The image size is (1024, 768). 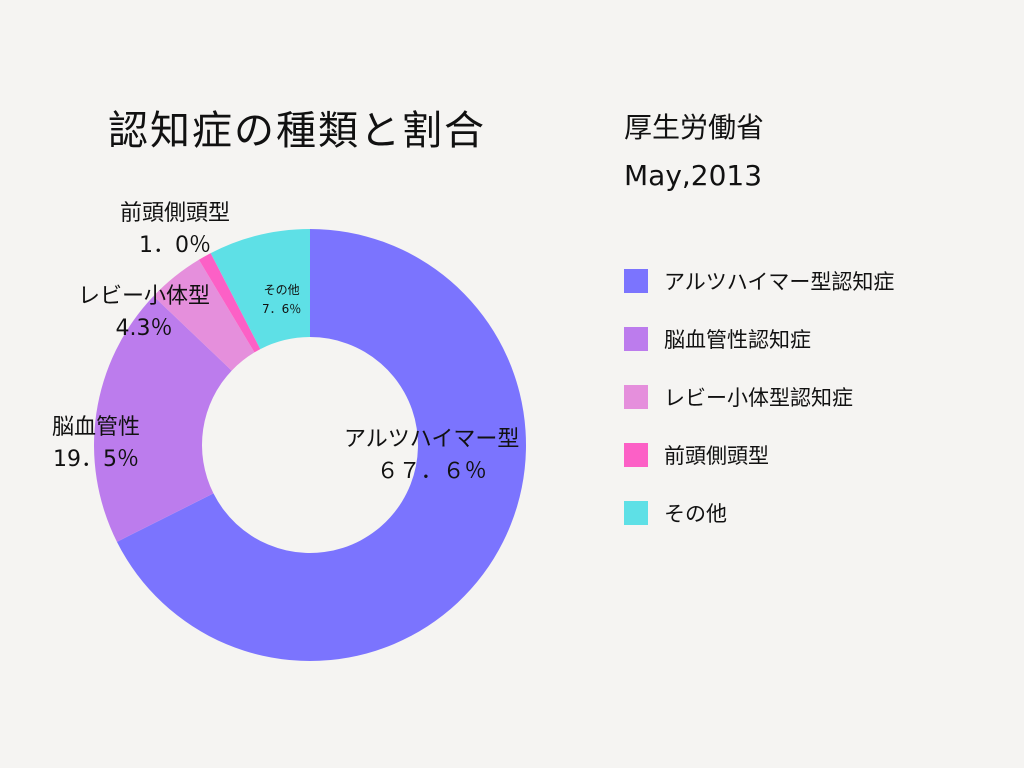 I want to click on slice-other, so click(x=260, y=289).